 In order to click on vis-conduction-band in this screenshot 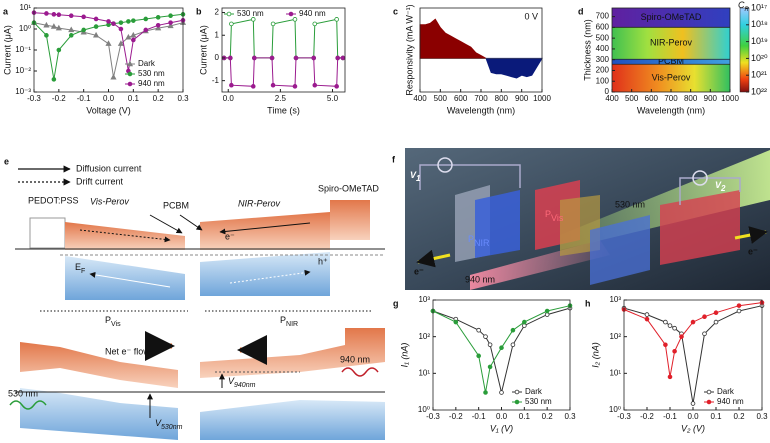, I will do `click(99, 365)`.